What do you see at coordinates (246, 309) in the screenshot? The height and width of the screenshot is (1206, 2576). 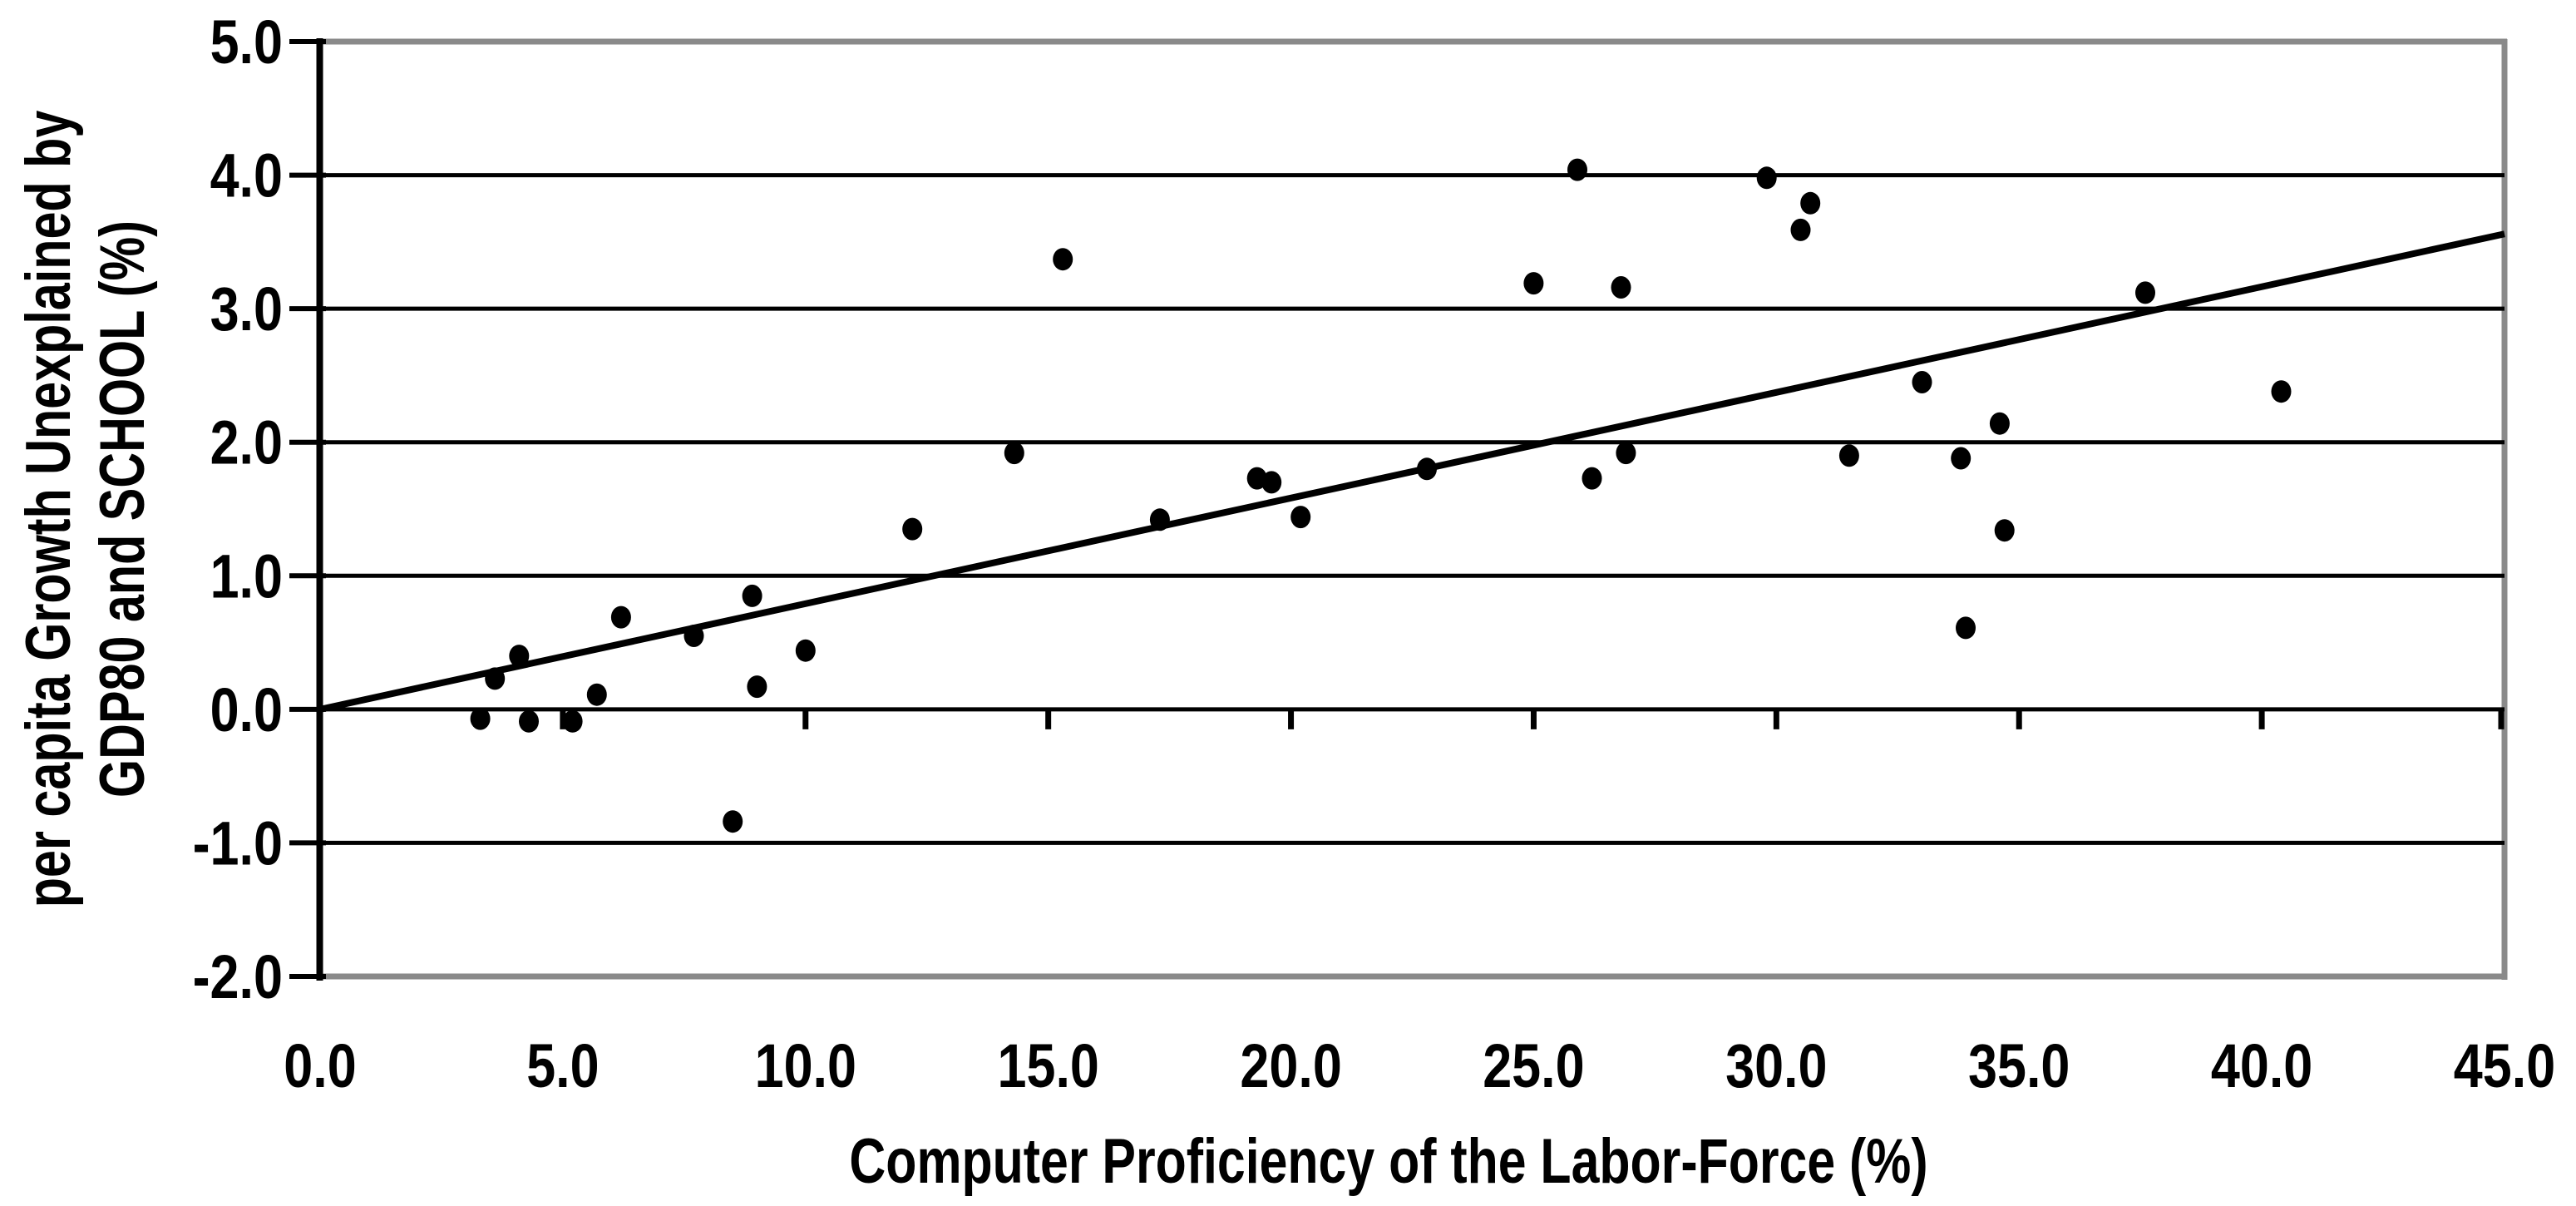 I see `y-tick-label: 3.0` at bounding box center [246, 309].